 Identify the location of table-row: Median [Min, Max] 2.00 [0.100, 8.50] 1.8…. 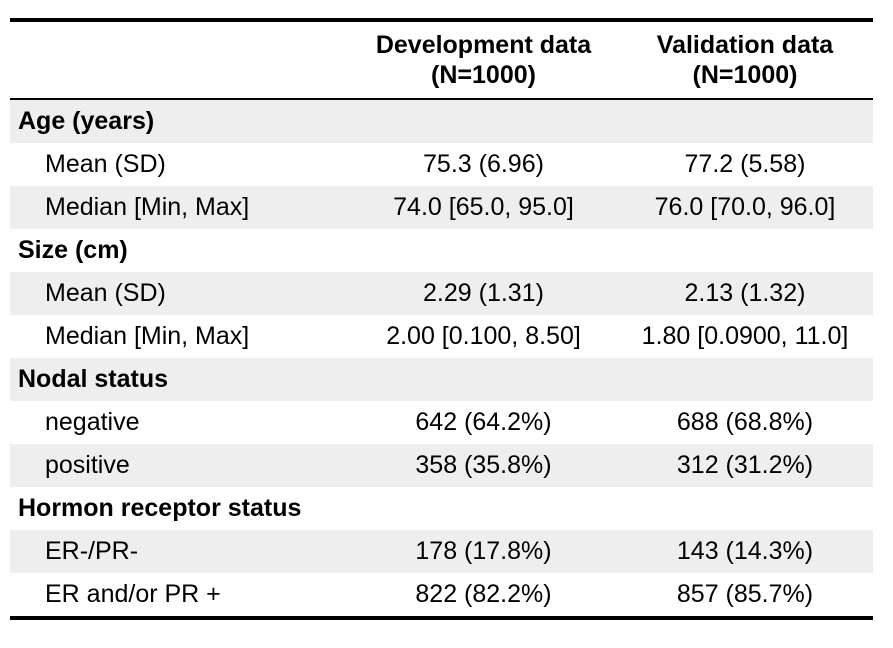
(441, 336).